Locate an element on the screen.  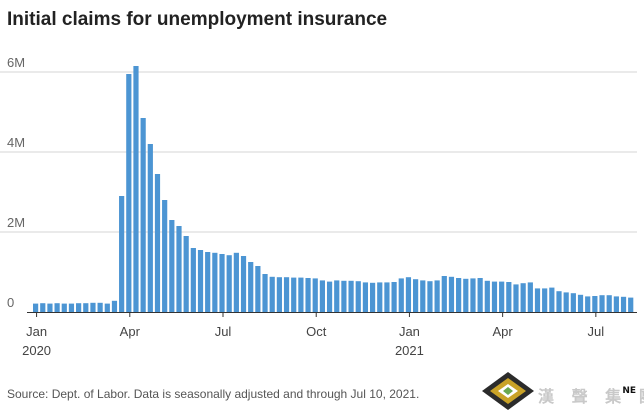
diamond-logo-icon is located at coordinates (508, 391).